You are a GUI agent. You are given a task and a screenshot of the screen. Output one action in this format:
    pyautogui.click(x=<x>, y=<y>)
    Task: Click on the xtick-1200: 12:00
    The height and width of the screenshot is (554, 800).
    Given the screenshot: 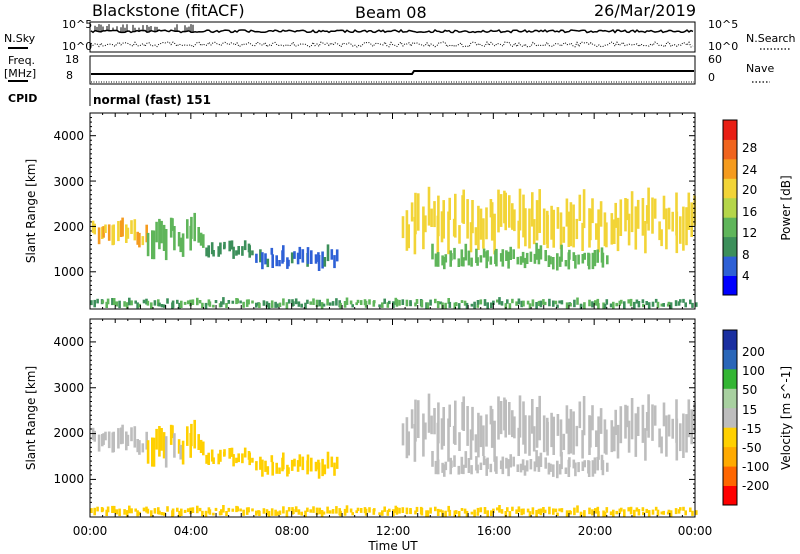 What is the action you would take?
    pyautogui.click(x=393, y=531)
    